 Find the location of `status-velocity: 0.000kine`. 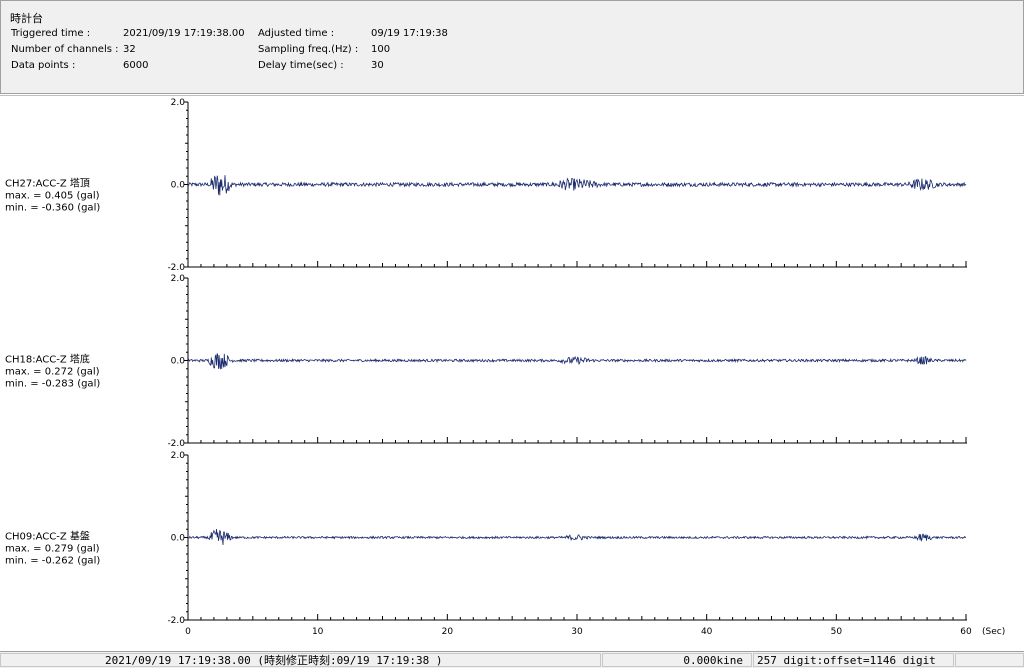

status-velocity: 0.000kine is located at coordinates (677, 660).